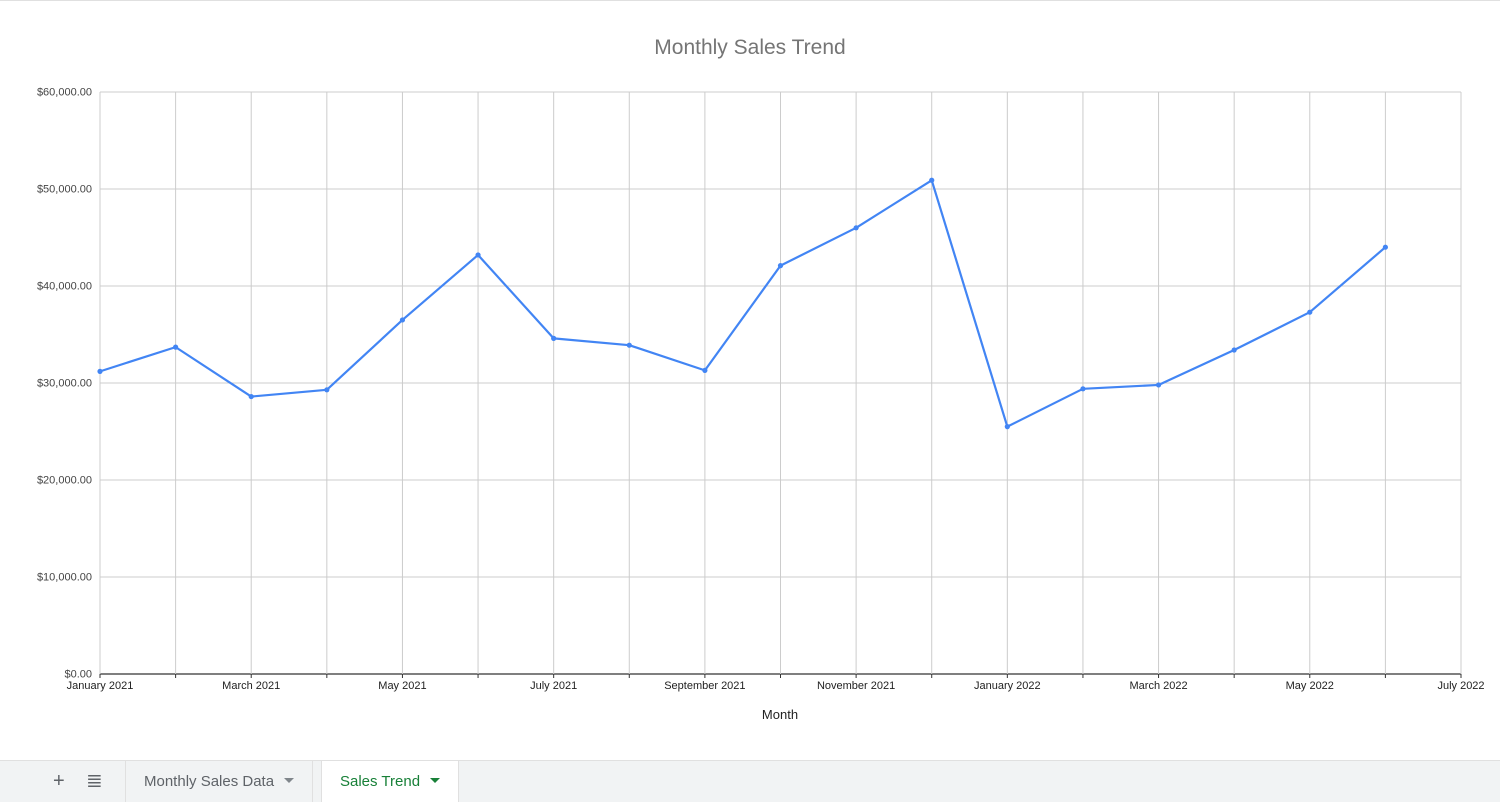  Describe the element at coordinates (64, 287) in the screenshot. I see `y-tick-label: $40,000.00` at that location.